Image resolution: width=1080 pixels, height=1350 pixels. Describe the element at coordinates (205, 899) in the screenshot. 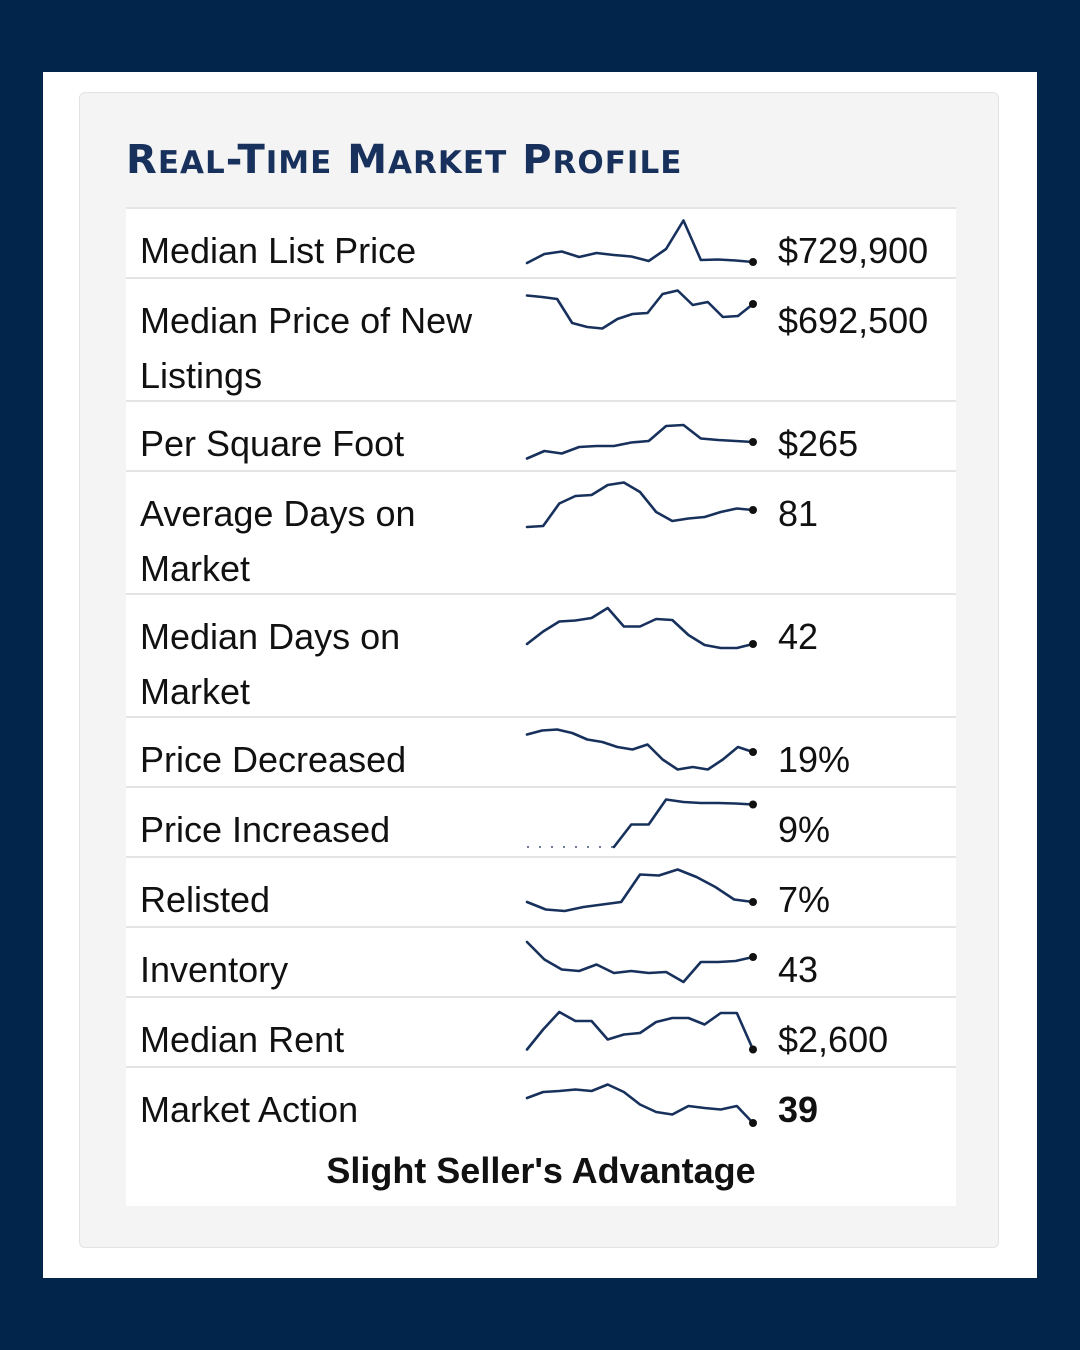

I see `stat-label-line: Relisted` at that location.